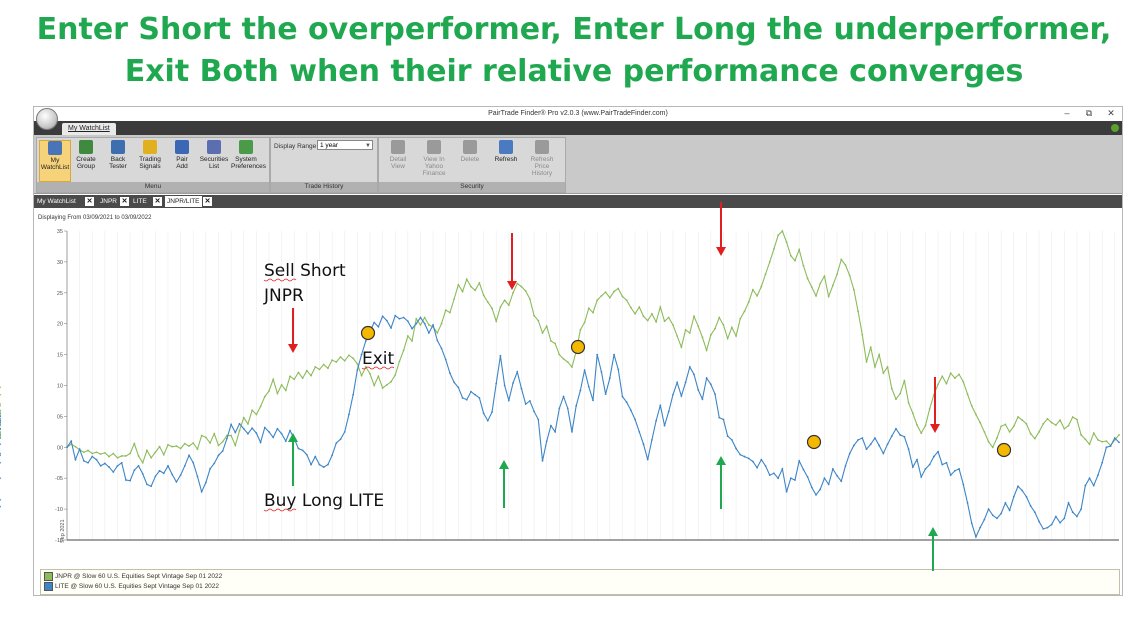  Describe the element at coordinates (248, 160) in the screenshot. I see `system-preferences-button: System Preferences` at that location.